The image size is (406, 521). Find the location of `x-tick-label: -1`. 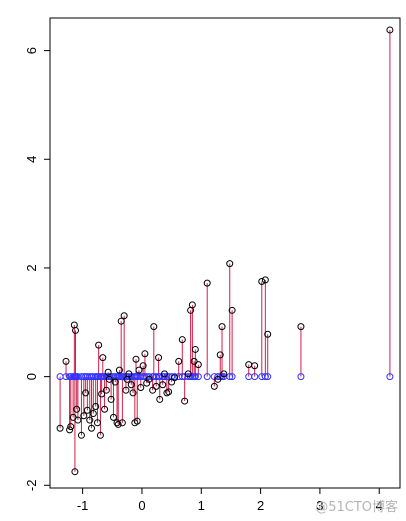

x-tick-label: -1 is located at coordinates (83, 505).